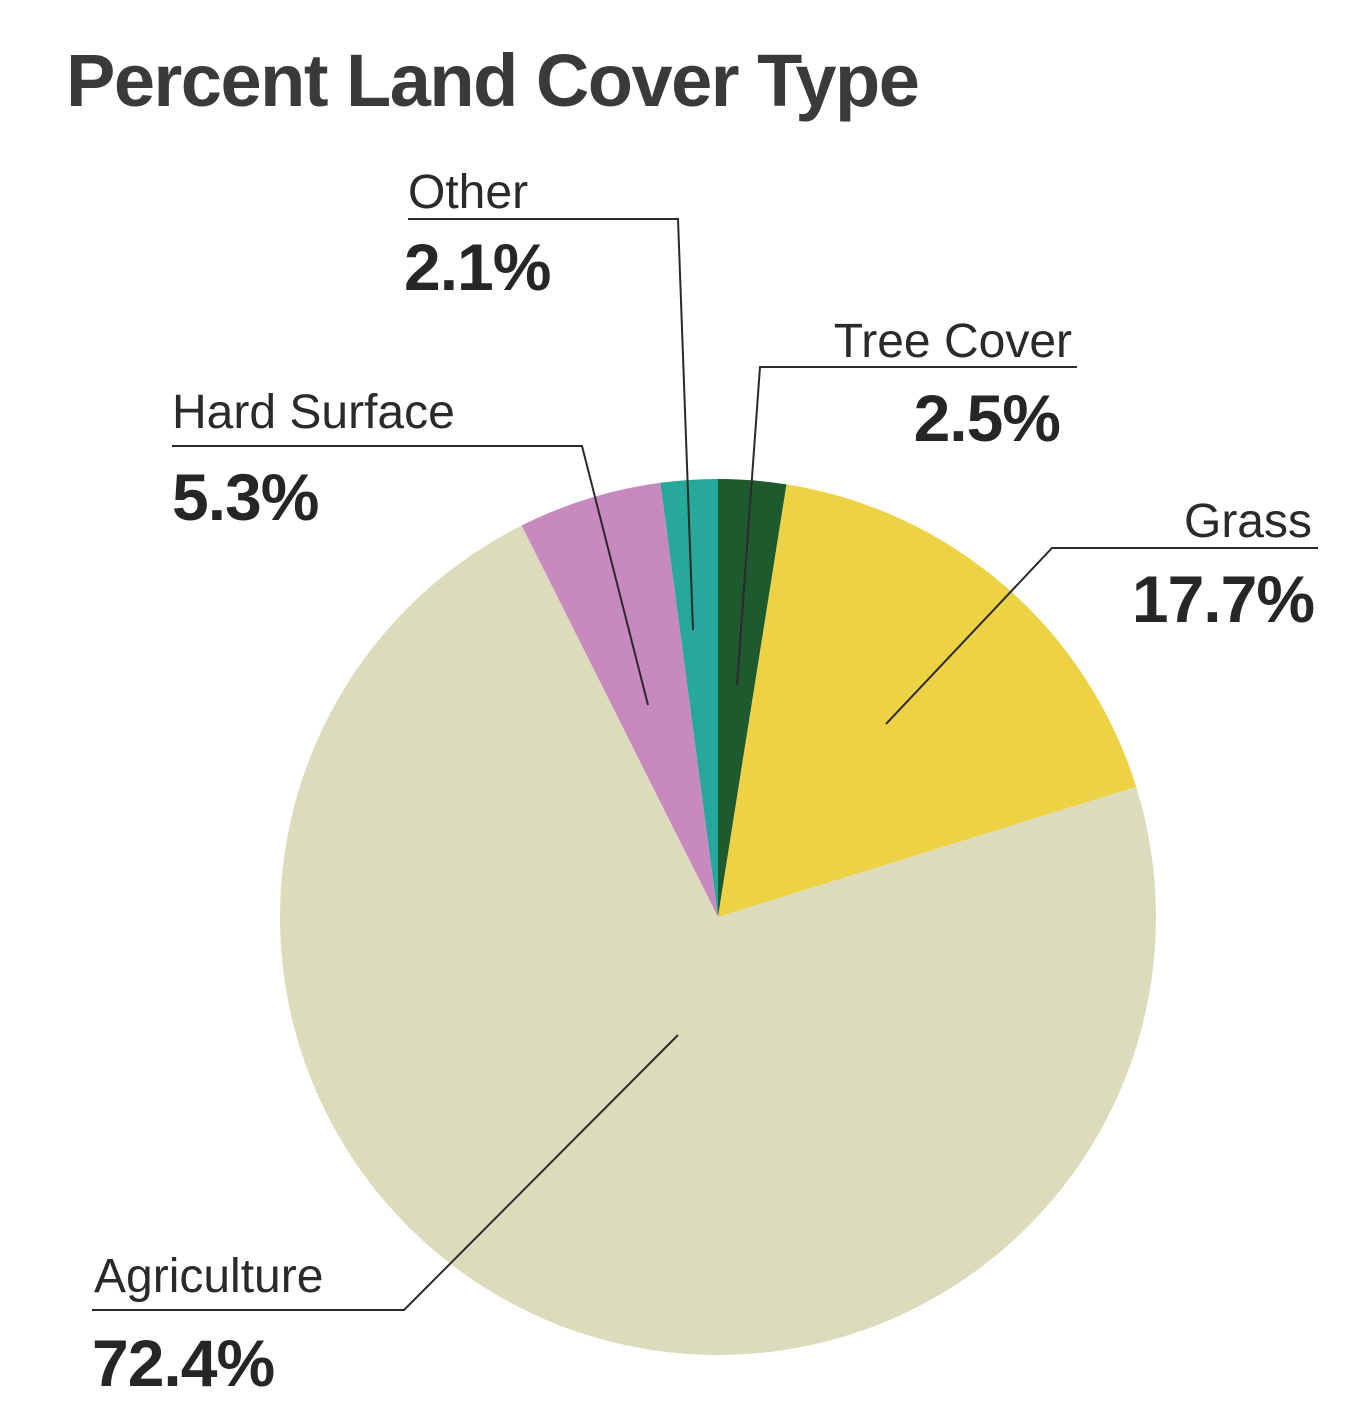 Image resolution: width=1348 pixels, height=1405 pixels. Describe the element at coordinates (1223, 599) in the screenshot. I see `value-label: 17.7%` at that location.